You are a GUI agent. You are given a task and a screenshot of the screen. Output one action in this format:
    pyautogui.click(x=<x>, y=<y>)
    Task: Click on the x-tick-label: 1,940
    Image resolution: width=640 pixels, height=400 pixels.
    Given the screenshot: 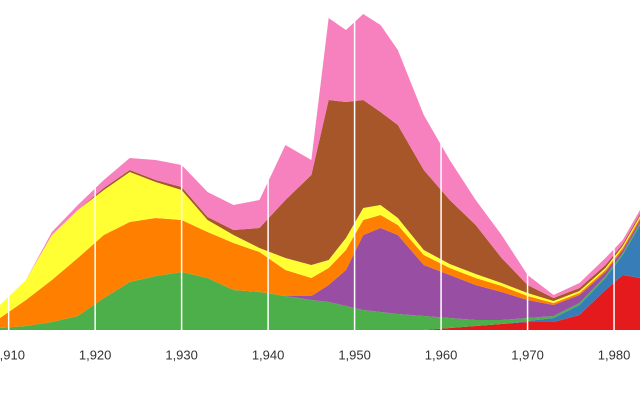 What is the action you would take?
    pyautogui.click(x=268, y=354)
    